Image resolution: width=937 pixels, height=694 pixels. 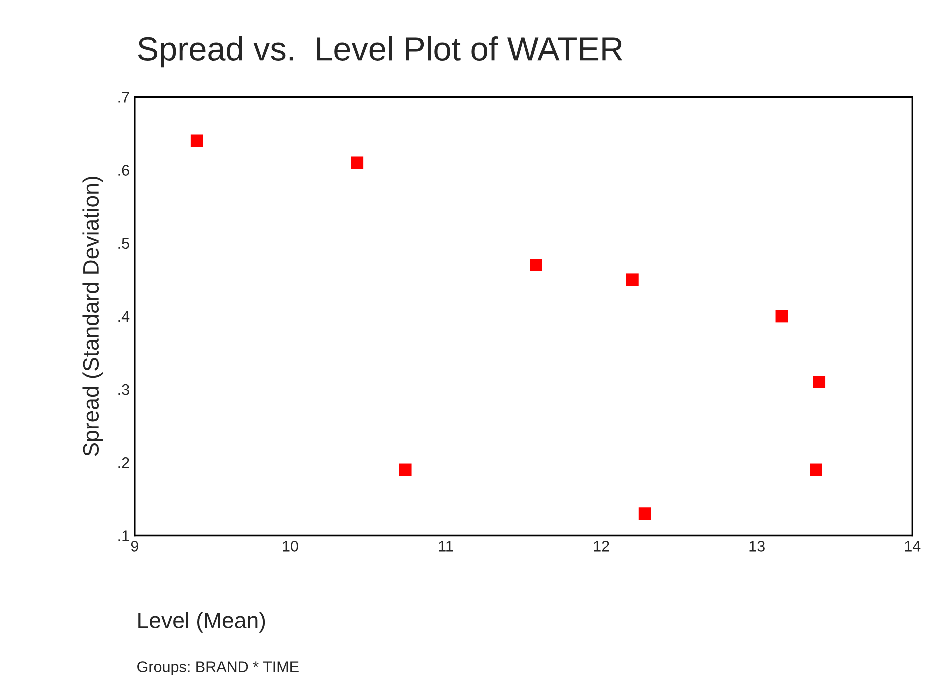 I want to click on x-tick-label: 11, so click(x=446, y=546).